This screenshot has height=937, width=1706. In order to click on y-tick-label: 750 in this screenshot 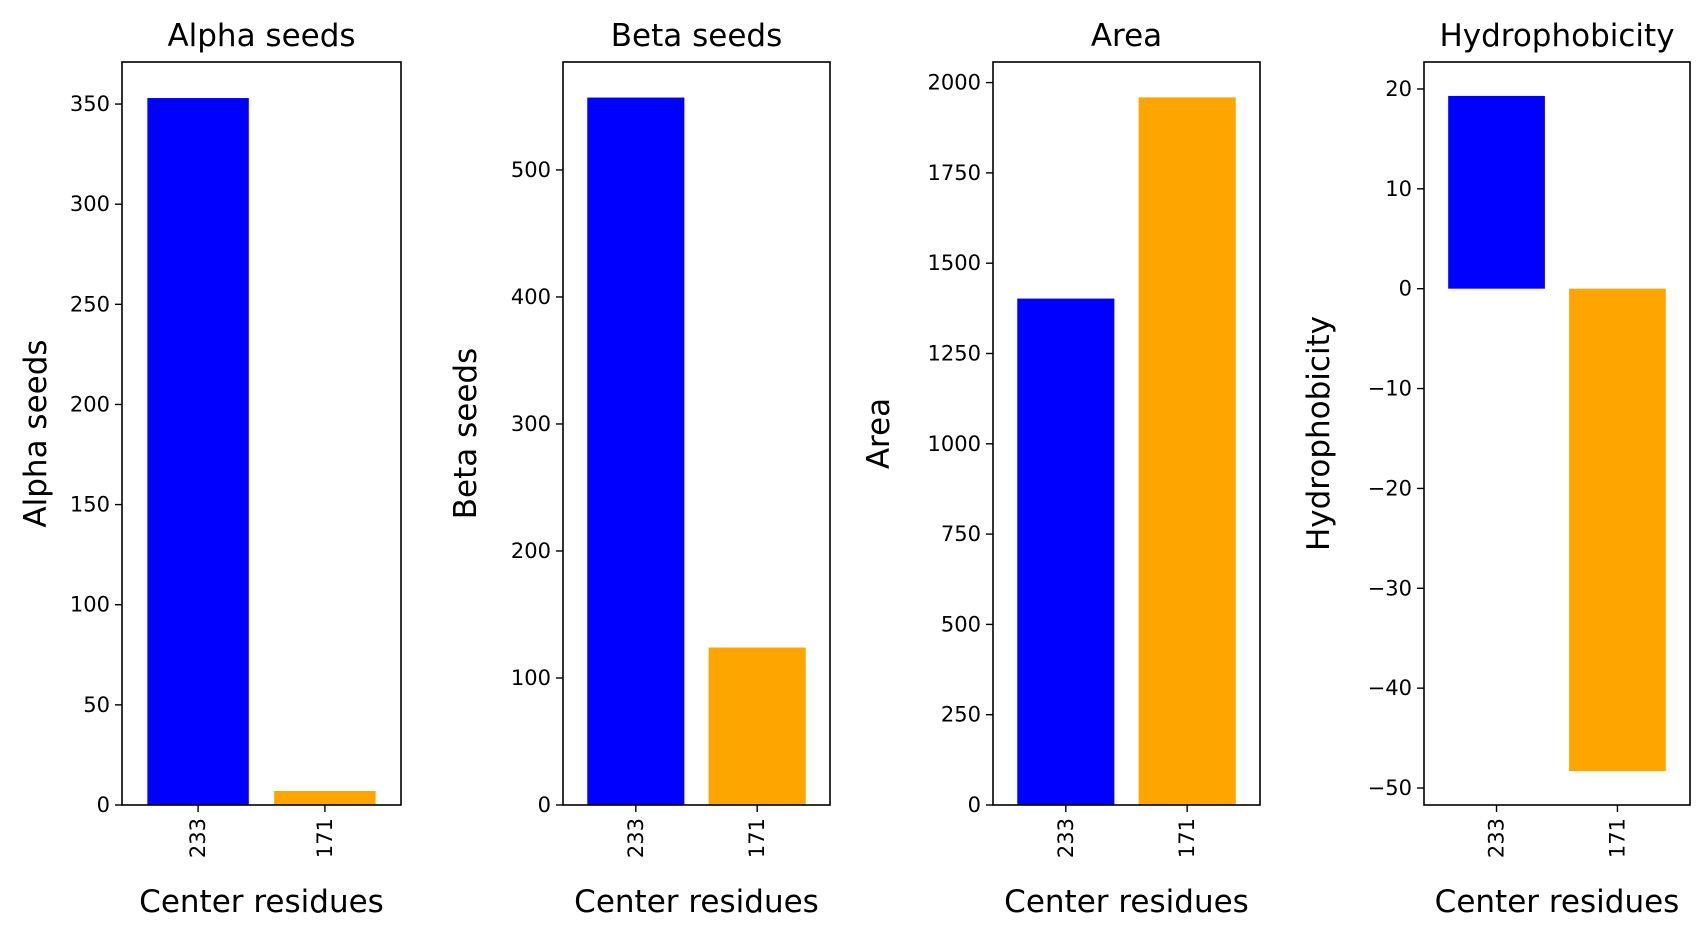, I will do `click(961, 534)`.